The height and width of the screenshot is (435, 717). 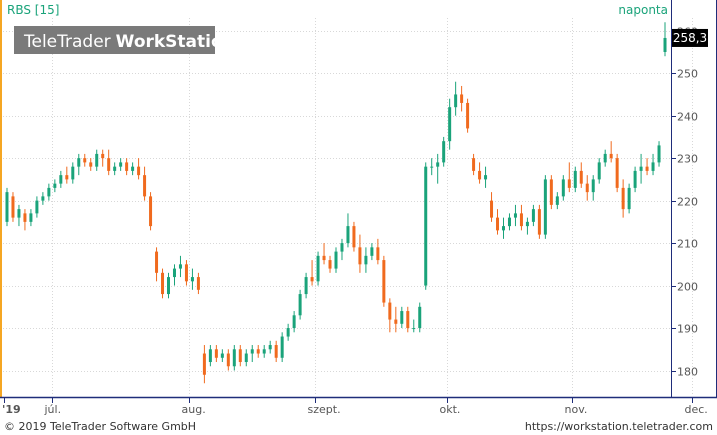 I want to click on y-tick-label: 220, so click(x=687, y=202).